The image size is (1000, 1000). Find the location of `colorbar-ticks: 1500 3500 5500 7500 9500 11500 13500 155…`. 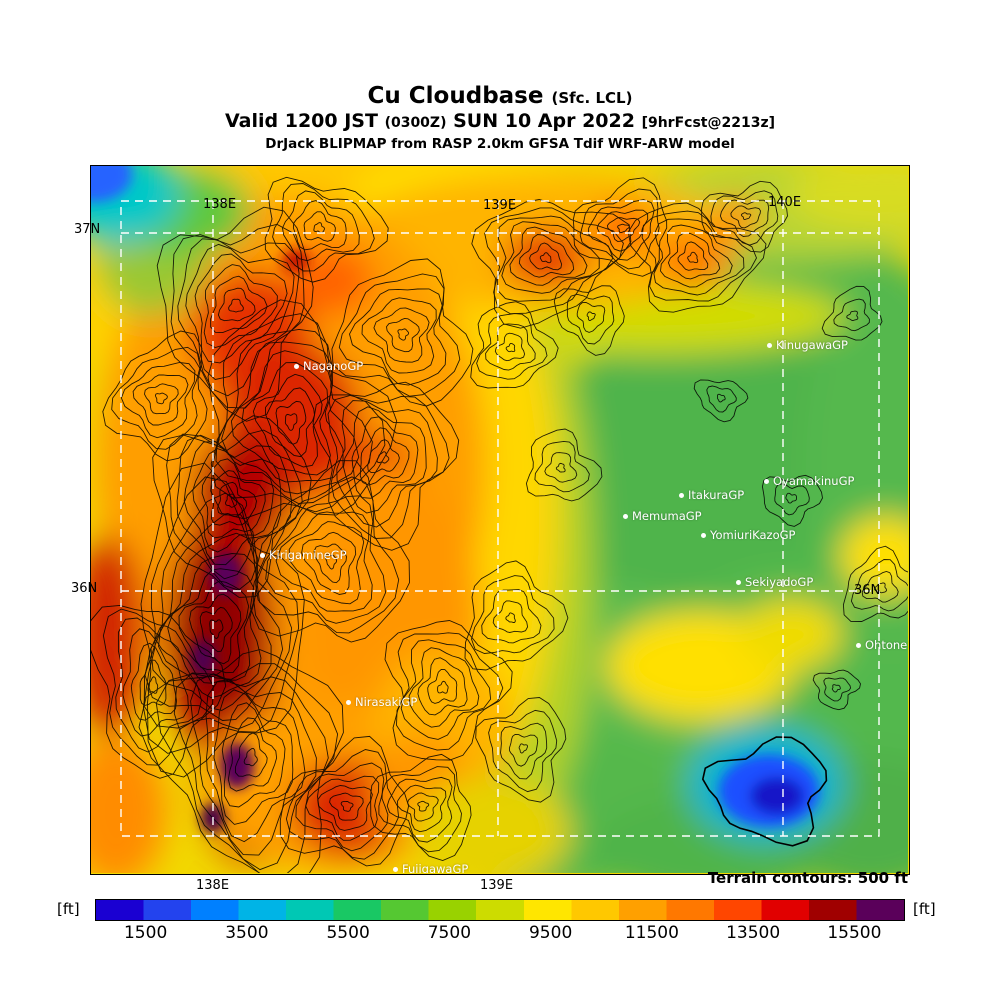

colorbar-ticks: 1500 3500 5500 7500 9500 11500 13500 155… is located at coordinates (500, 933).